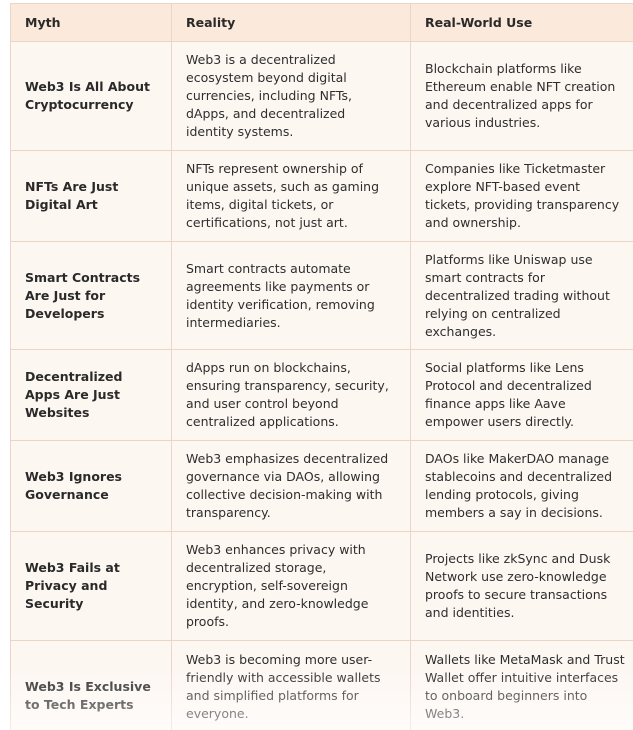 The image size is (633, 730). I want to click on header-real-world-use: Real-World Use, so click(521, 22).